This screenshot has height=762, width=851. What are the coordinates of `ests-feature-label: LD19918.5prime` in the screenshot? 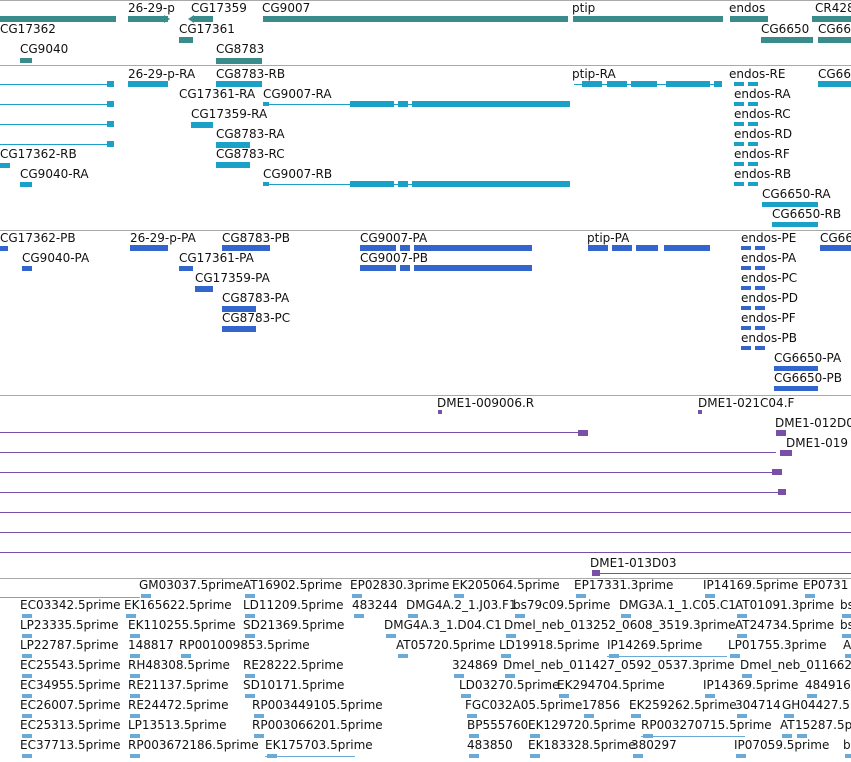 It's located at (549, 645).